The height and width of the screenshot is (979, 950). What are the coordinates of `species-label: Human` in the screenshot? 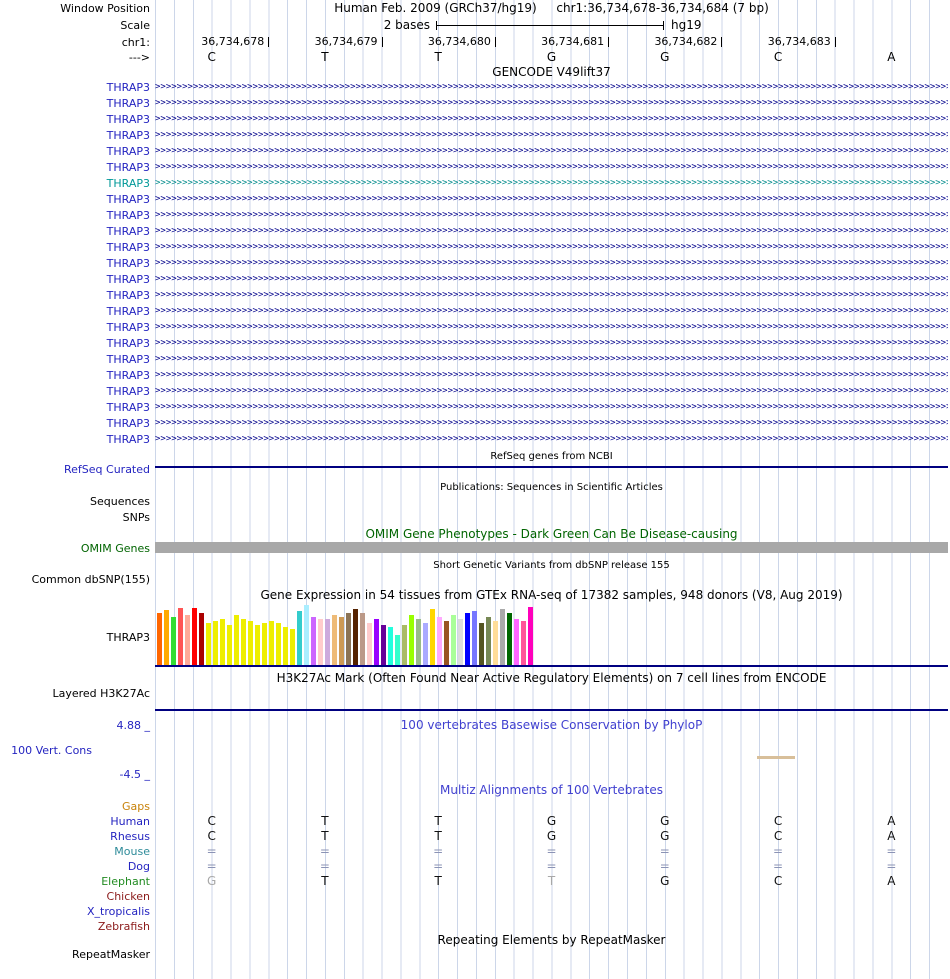 It's located at (130, 821).